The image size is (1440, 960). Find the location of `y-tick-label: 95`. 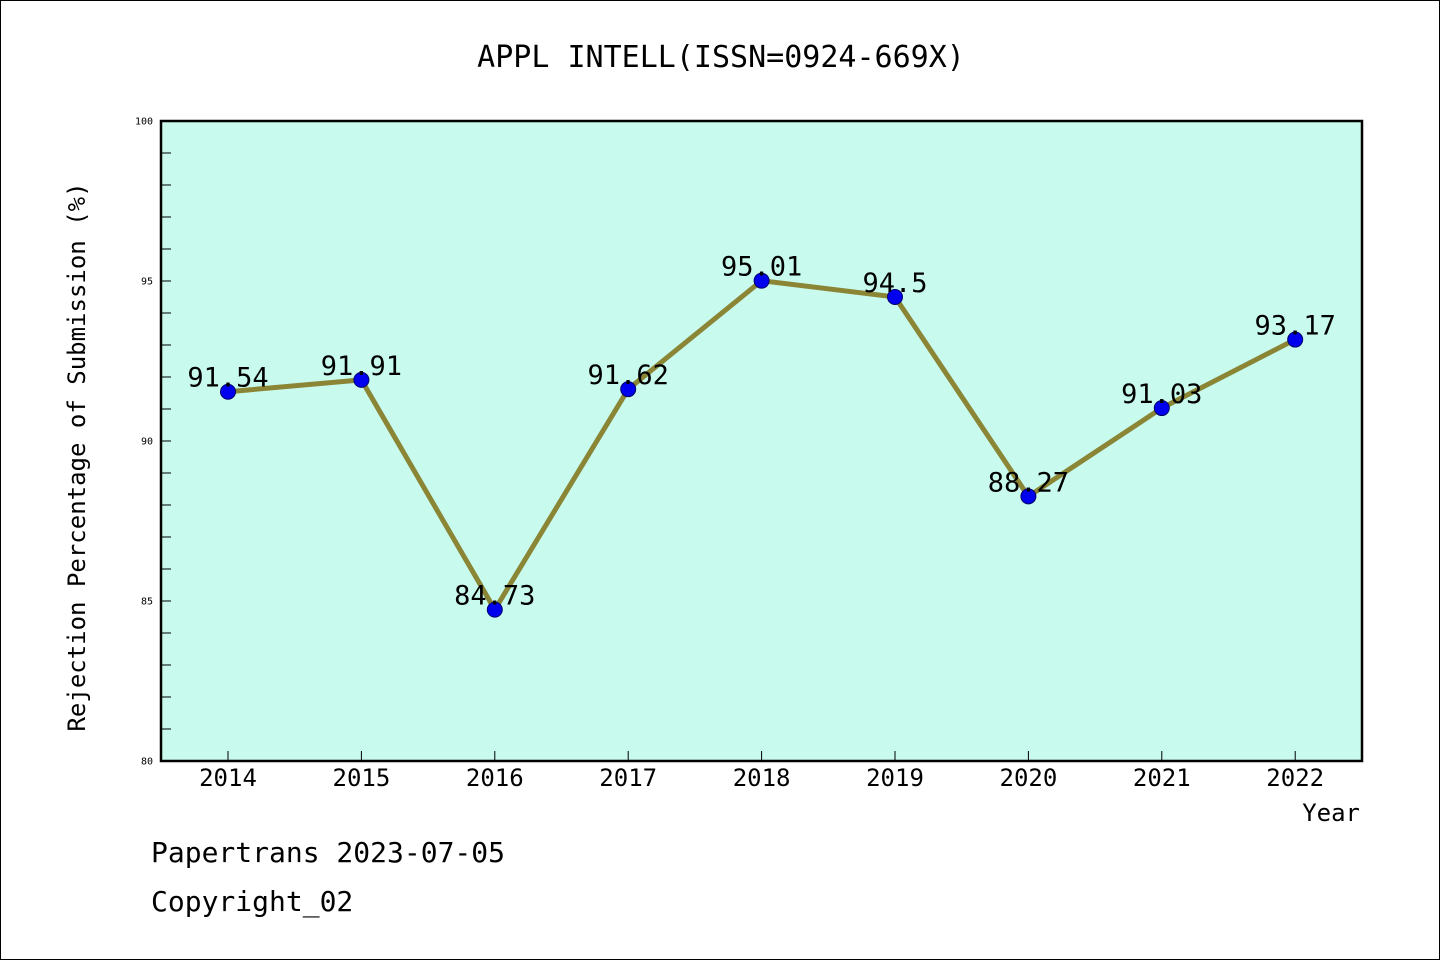

y-tick-label: 95 is located at coordinates (147, 282).